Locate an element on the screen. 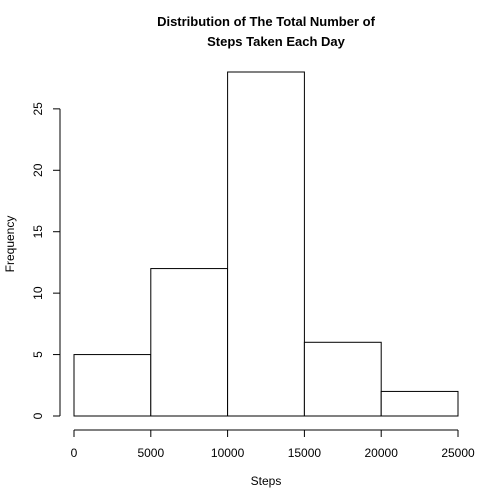  chart-title-line-1: Distribution of The Total Number of is located at coordinates (266, 21).